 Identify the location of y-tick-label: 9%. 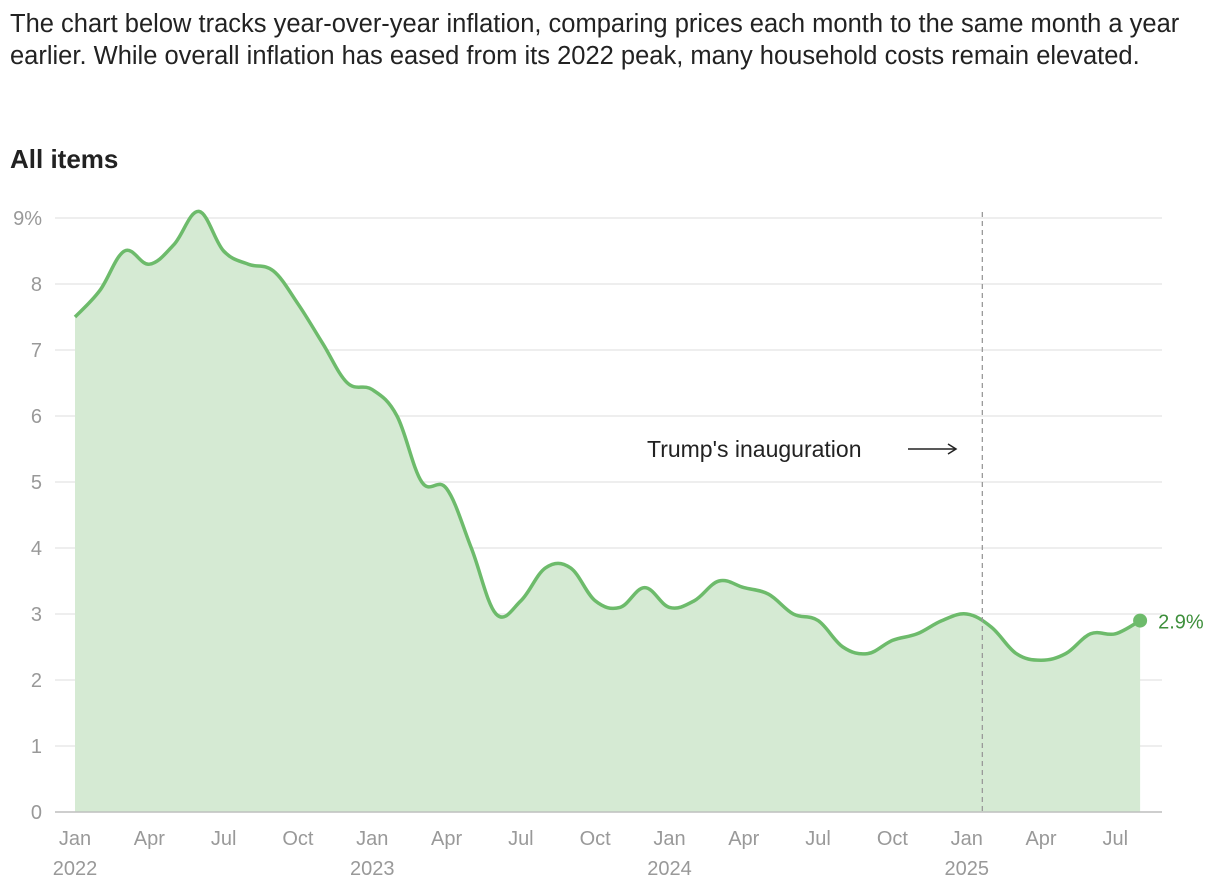
(27, 219).